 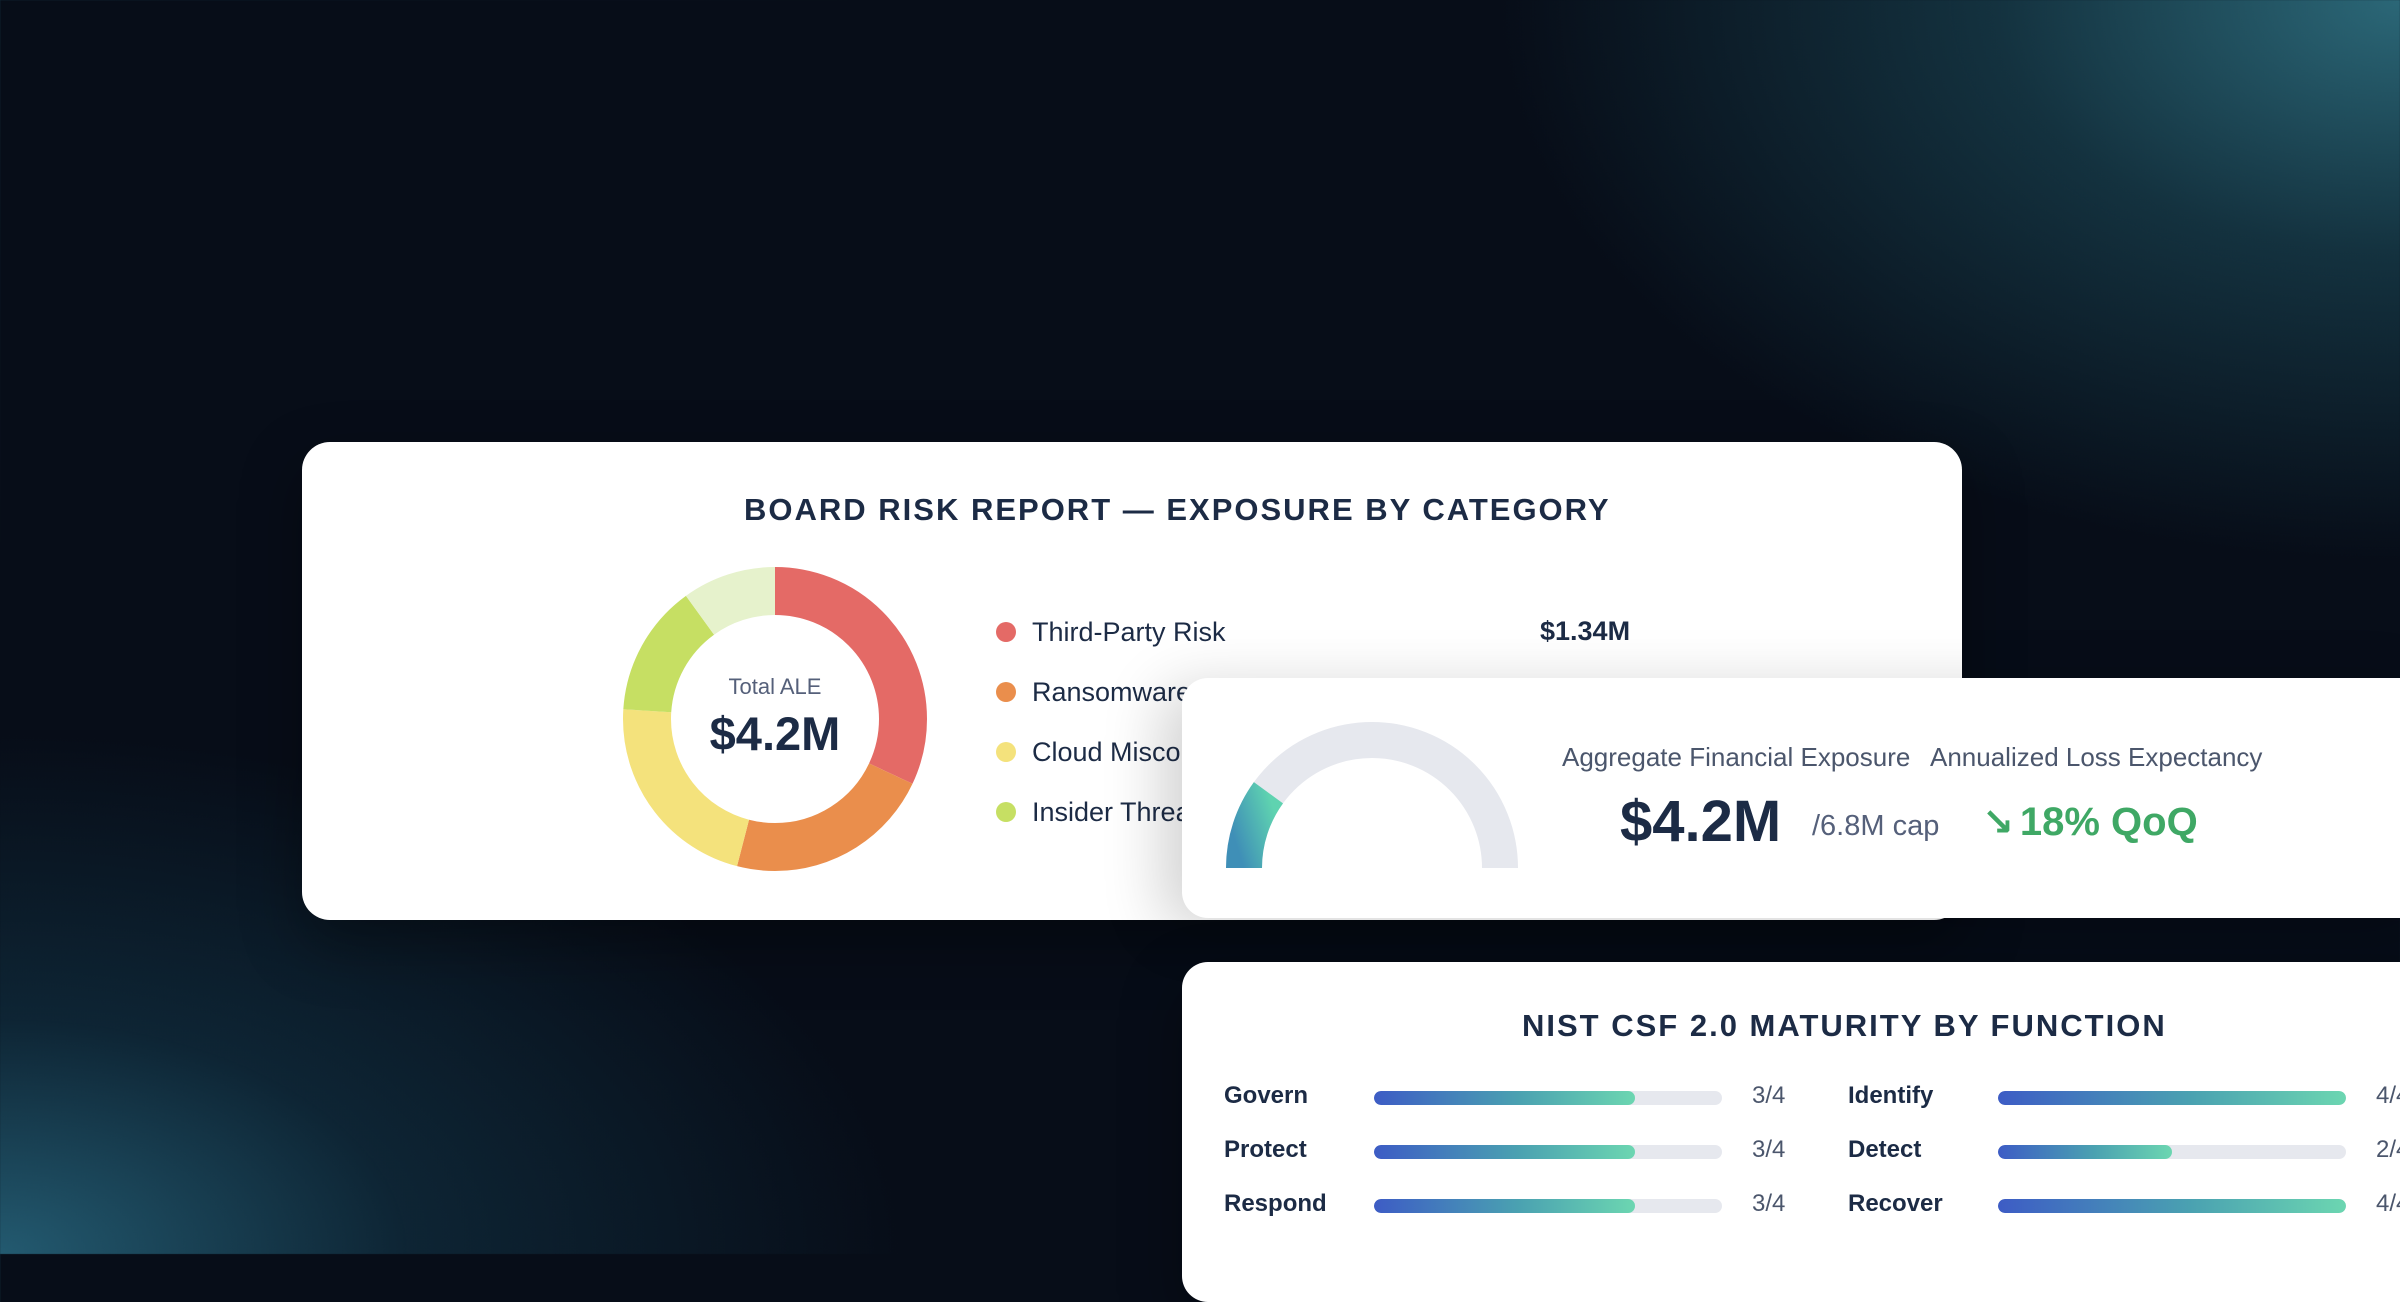 I want to click on donut-slice-ransomware, so click(x=775, y=719).